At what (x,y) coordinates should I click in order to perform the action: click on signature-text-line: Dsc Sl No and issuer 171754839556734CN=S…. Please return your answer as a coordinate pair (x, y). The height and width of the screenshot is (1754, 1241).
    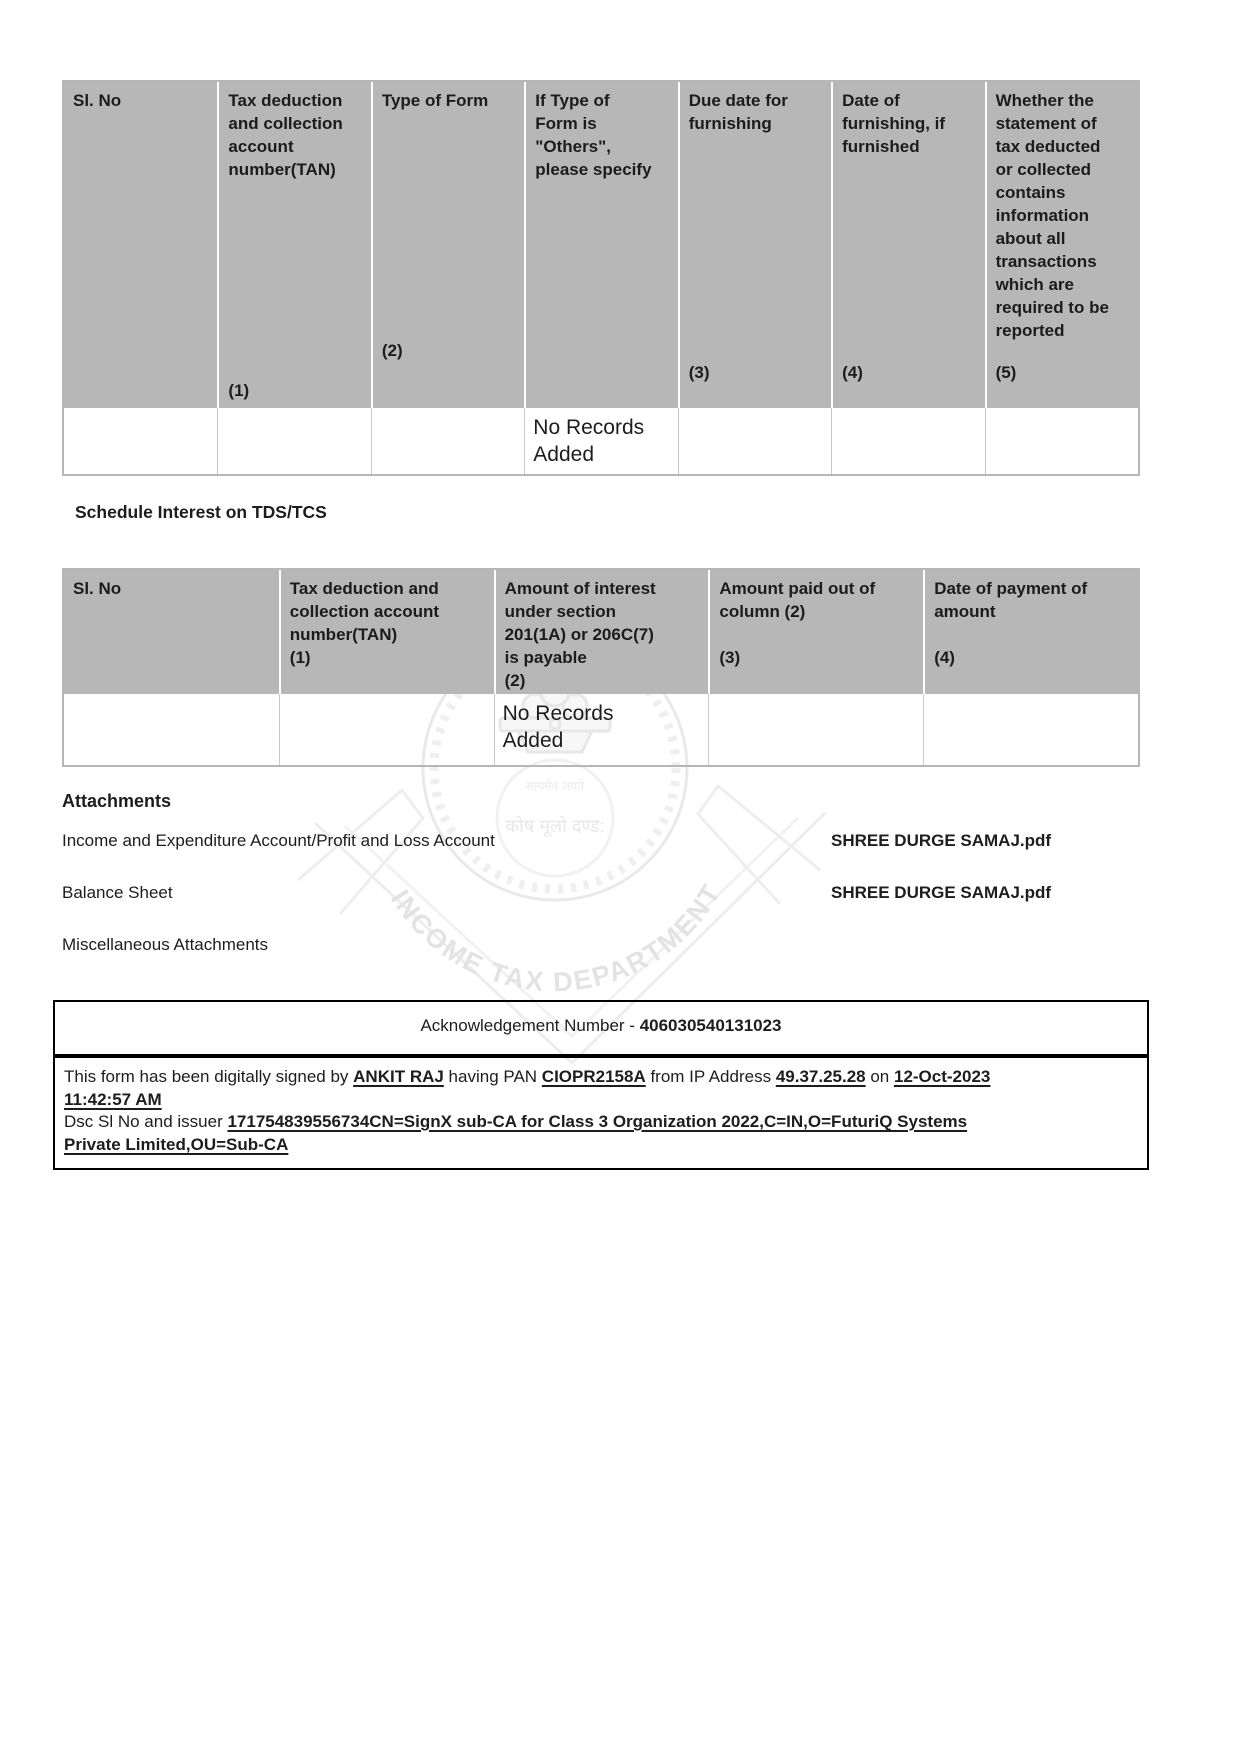
    Looking at the image, I should click on (601, 1122).